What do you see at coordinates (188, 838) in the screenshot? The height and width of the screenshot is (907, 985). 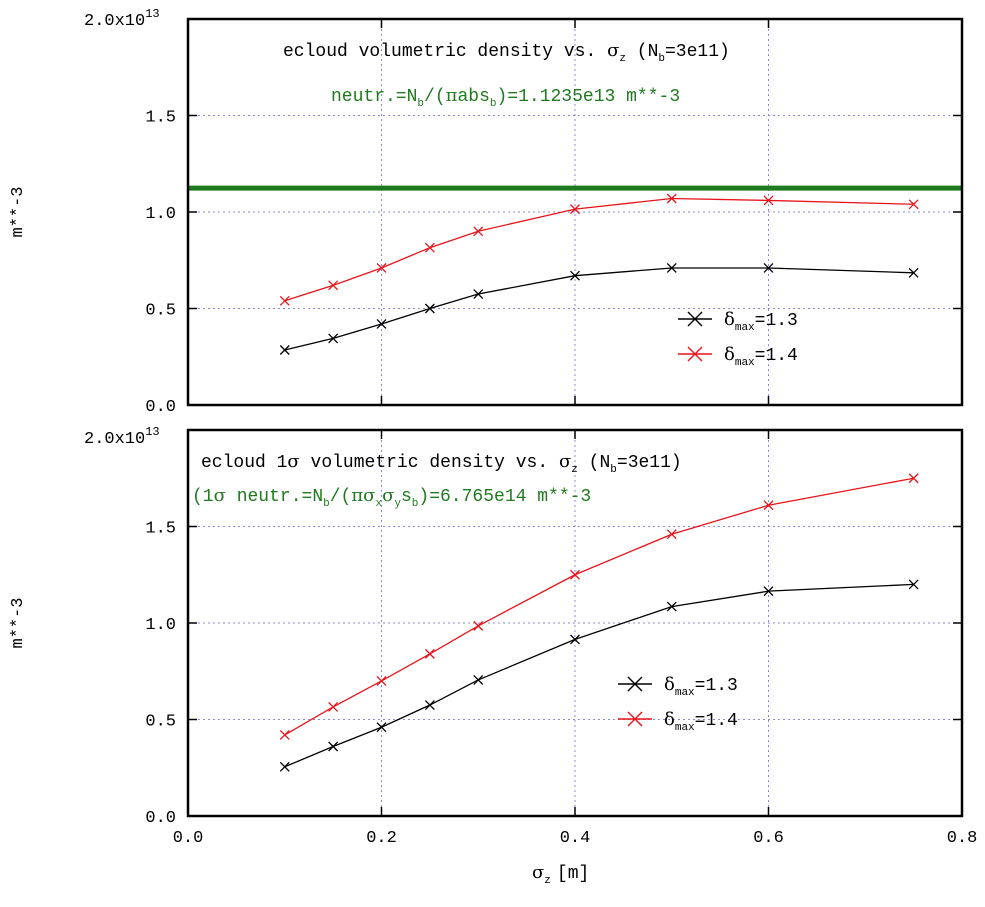 I see `x-tick-label-0: 0.0` at bounding box center [188, 838].